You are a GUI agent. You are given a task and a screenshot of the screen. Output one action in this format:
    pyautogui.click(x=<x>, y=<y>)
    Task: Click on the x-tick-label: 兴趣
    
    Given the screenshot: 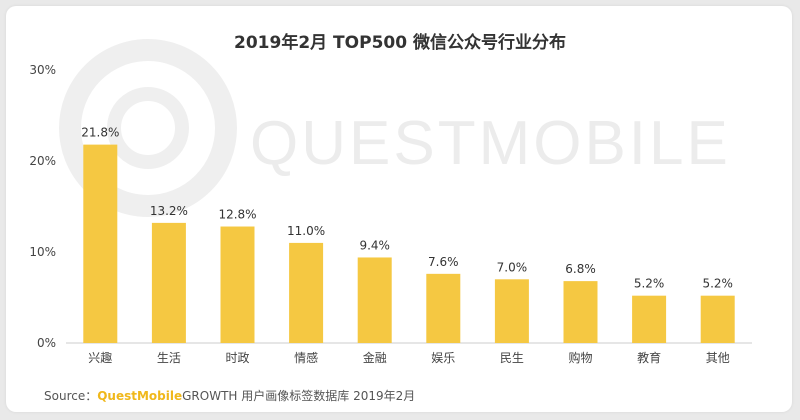 What is the action you would take?
    pyautogui.click(x=100, y=357)
    